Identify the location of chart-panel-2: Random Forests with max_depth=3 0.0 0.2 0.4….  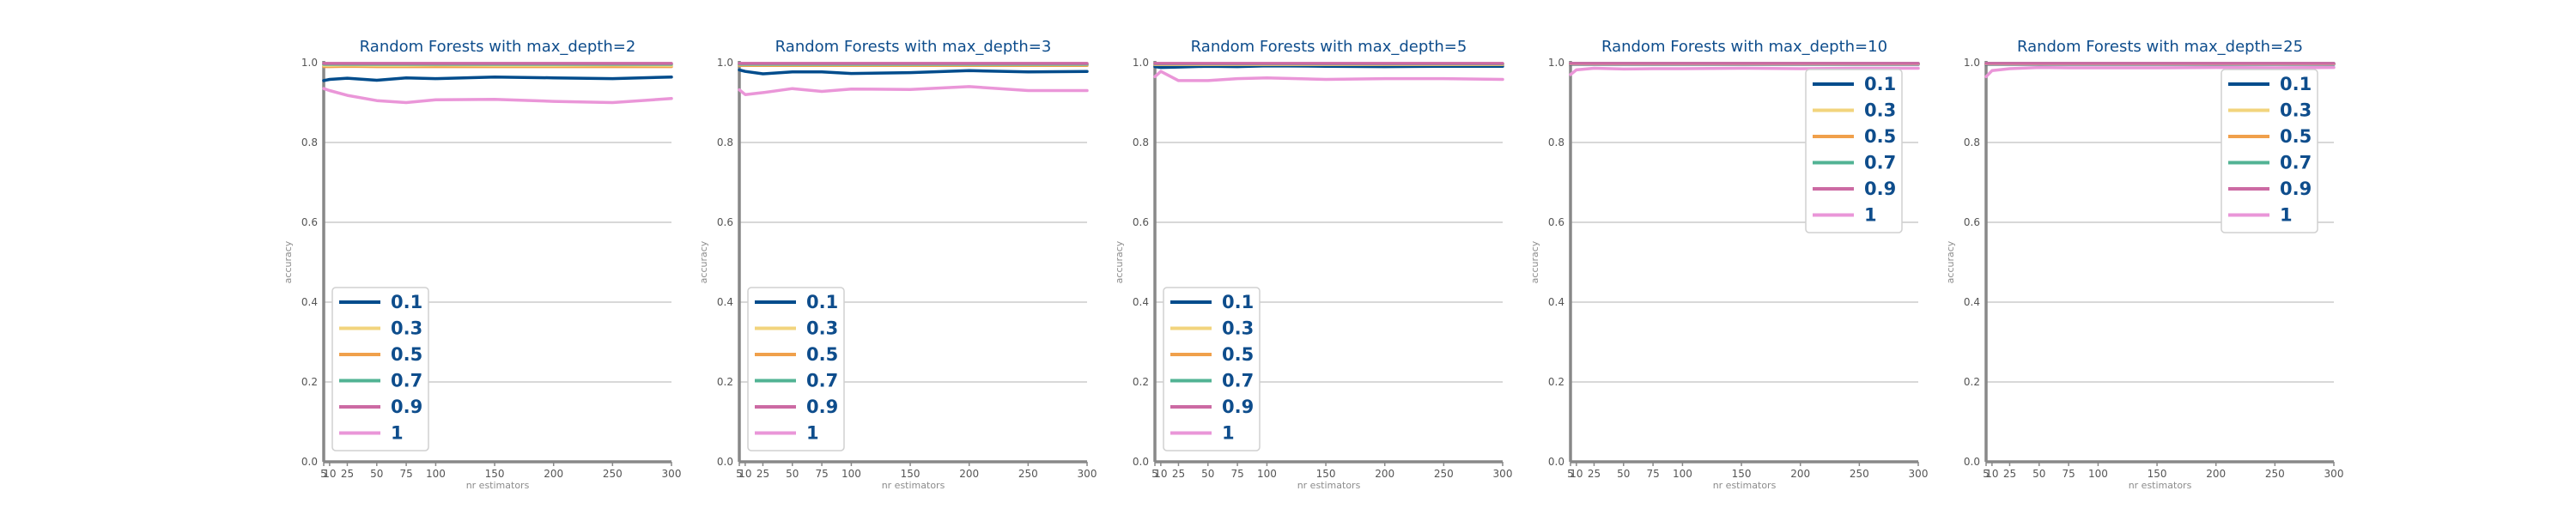
(897, 264).